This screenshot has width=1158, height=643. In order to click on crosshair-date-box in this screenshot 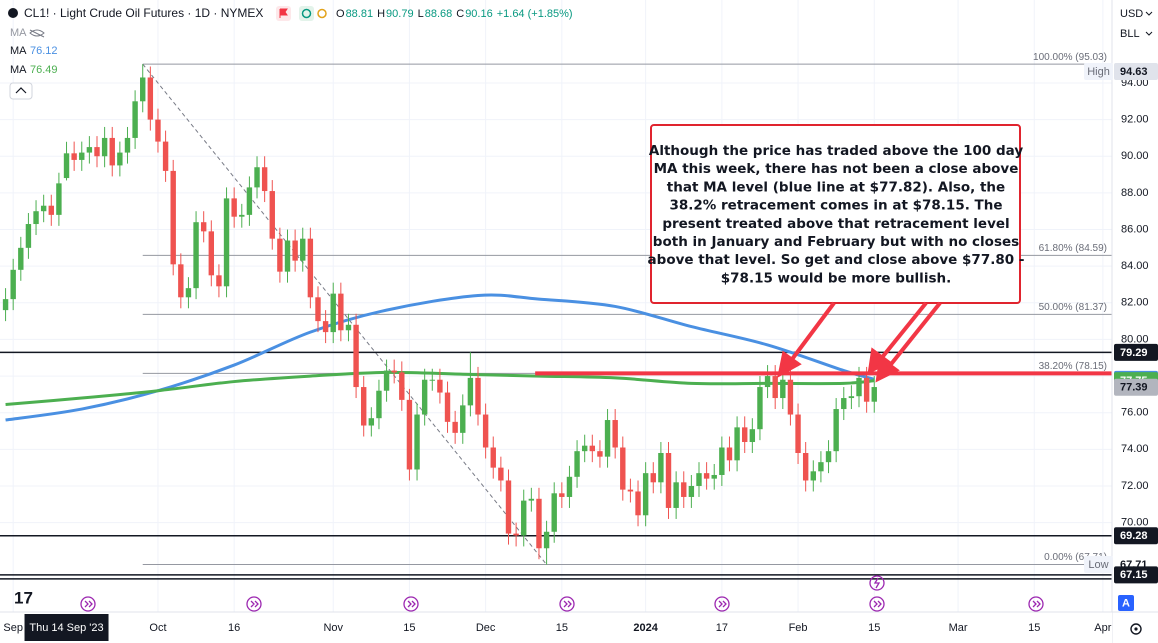, I will do `click(66, 627)`.